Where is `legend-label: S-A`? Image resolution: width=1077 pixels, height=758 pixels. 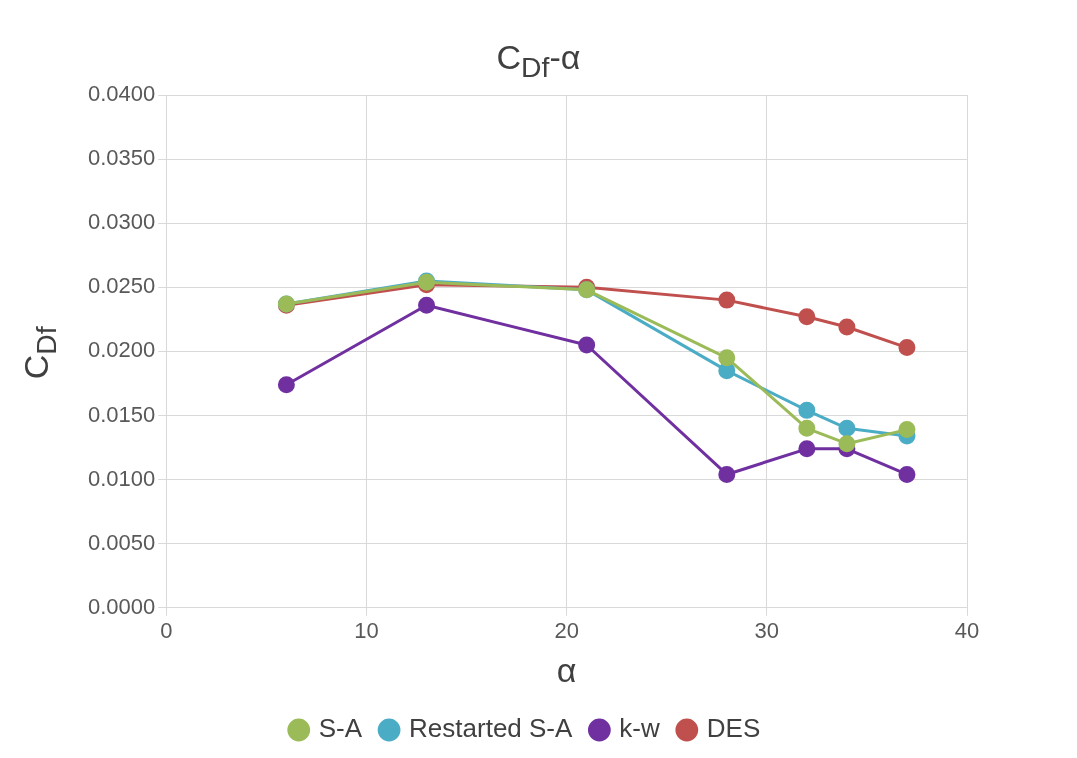
legend-label: S-A is located at coordinates (340, 728).